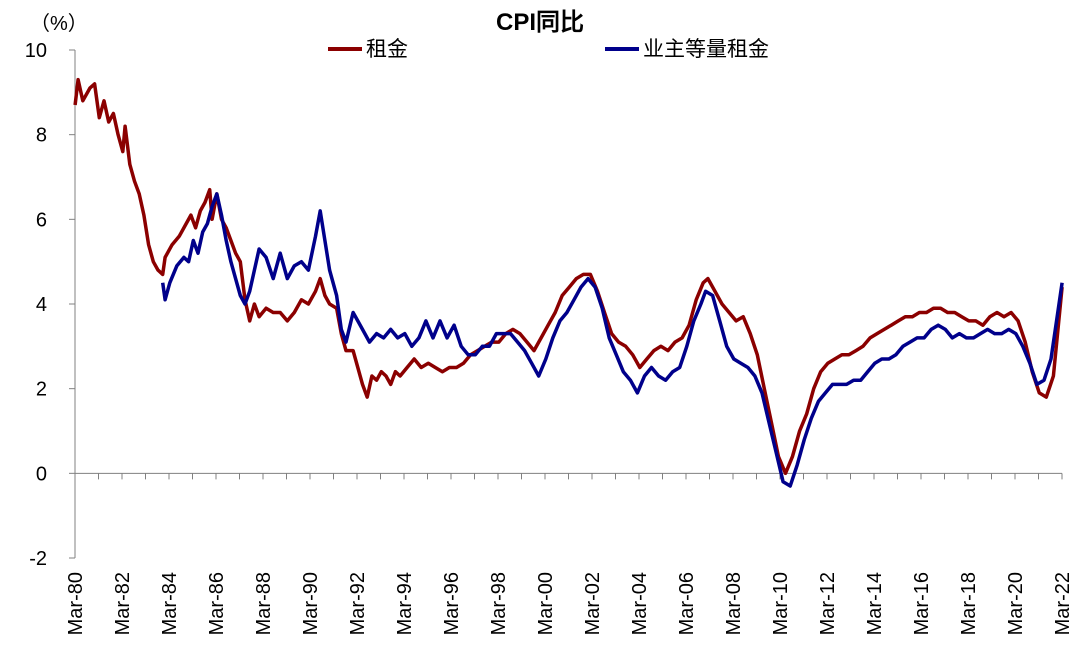  Describe the element at coordinates (640, 603) in the screenshot. I see `x-tick-label: Mar-04` at that location.